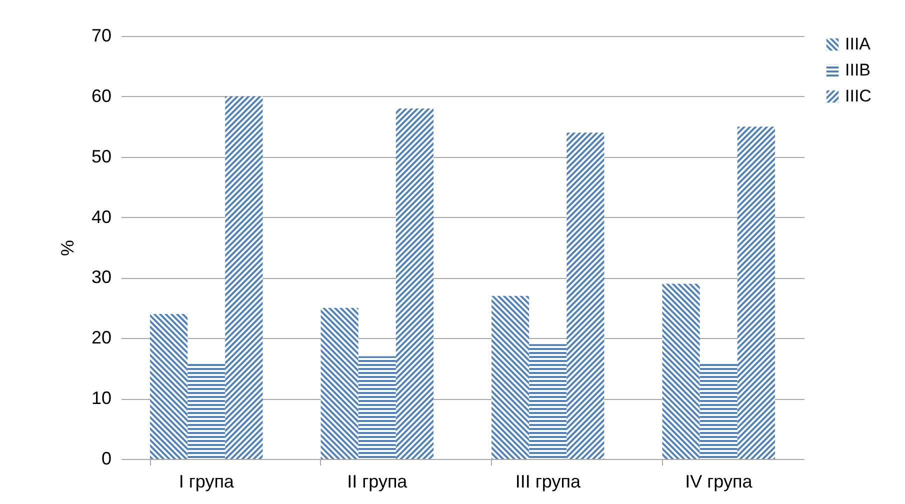 The image size is (905, 504). I want to click on y-tick-label: 0, so click(106, 458).